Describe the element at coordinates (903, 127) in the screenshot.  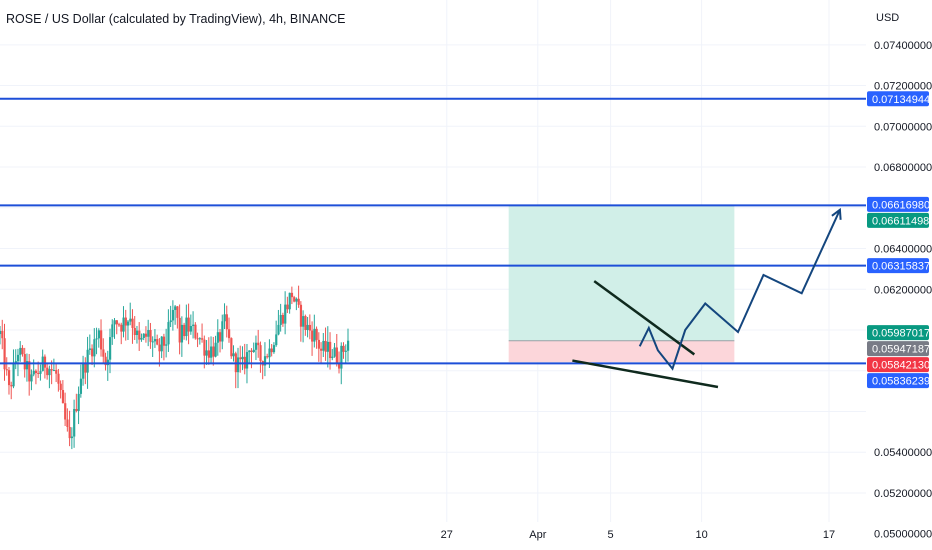
I see `price-tick-label: 0.07000000` at that location.